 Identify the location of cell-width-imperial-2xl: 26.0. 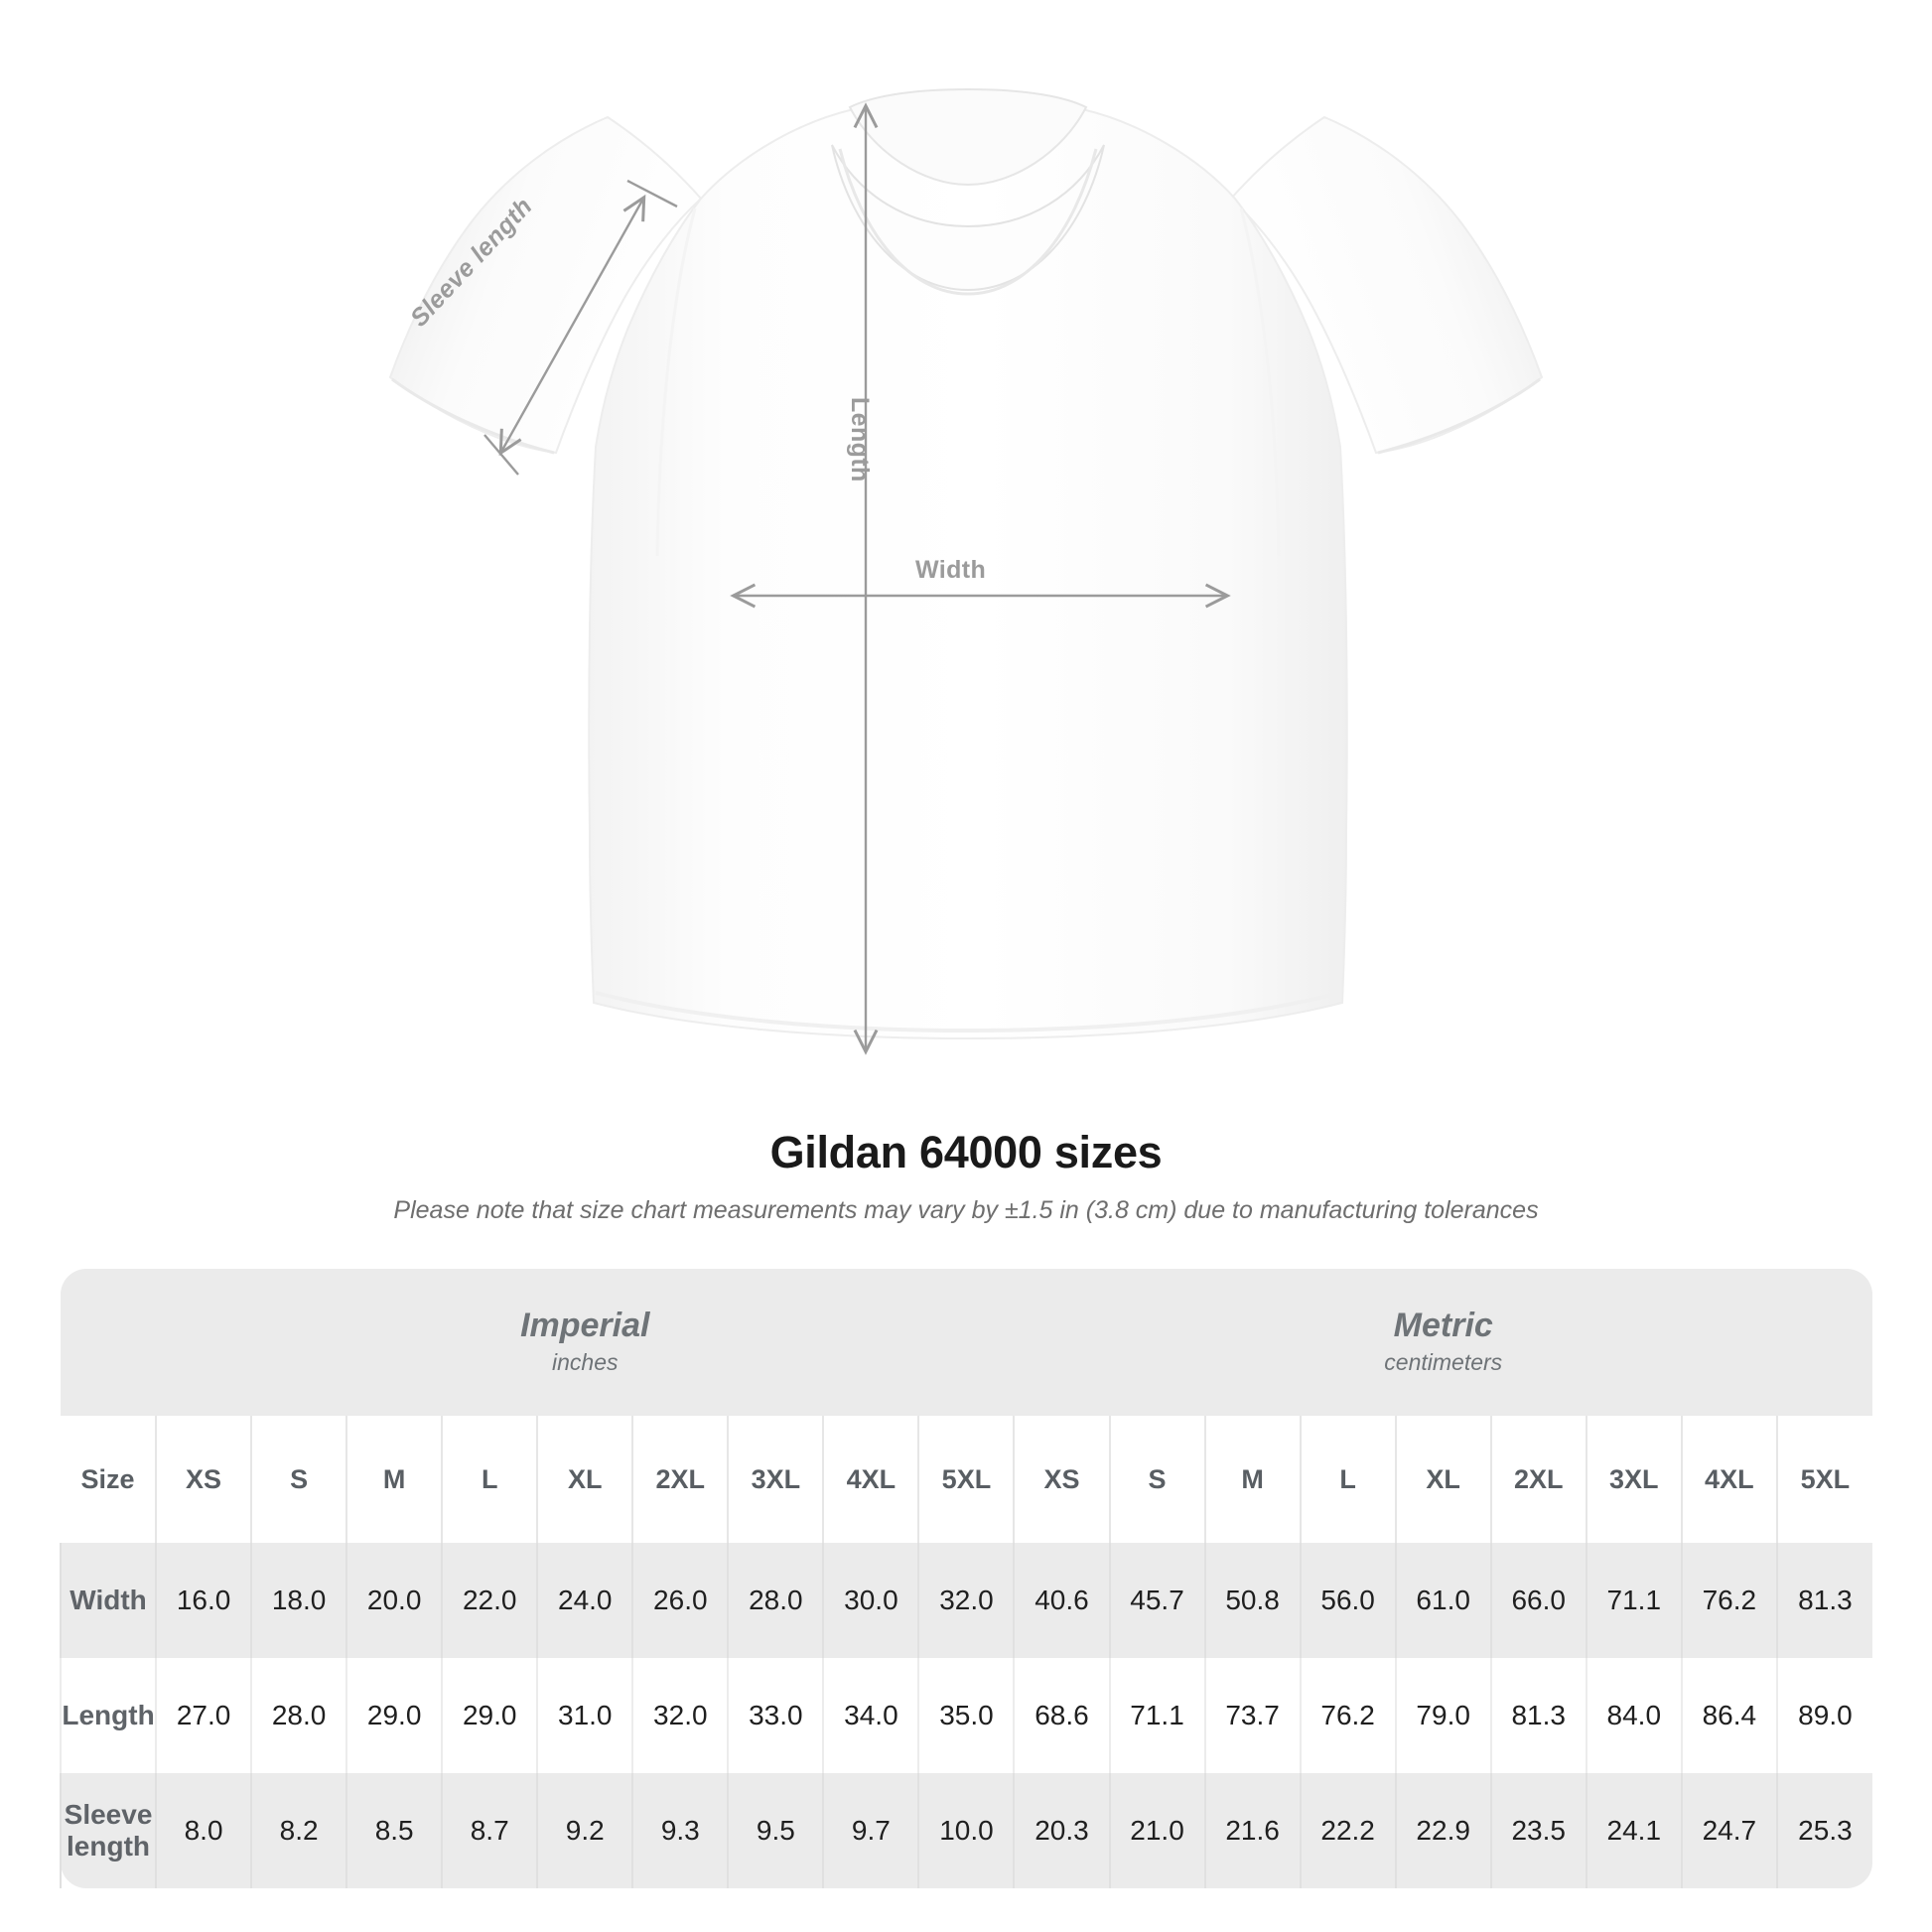
(680, 1600).